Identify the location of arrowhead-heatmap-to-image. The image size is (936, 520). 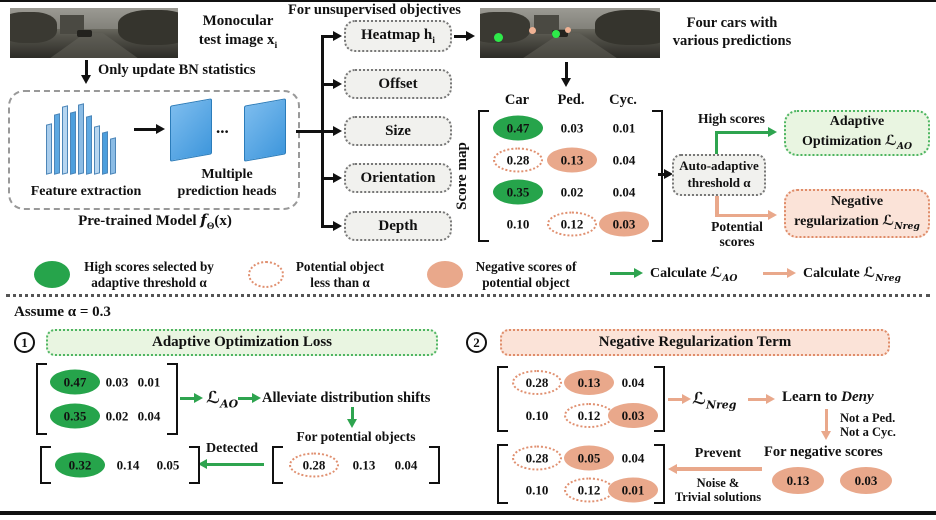
(470, 36).